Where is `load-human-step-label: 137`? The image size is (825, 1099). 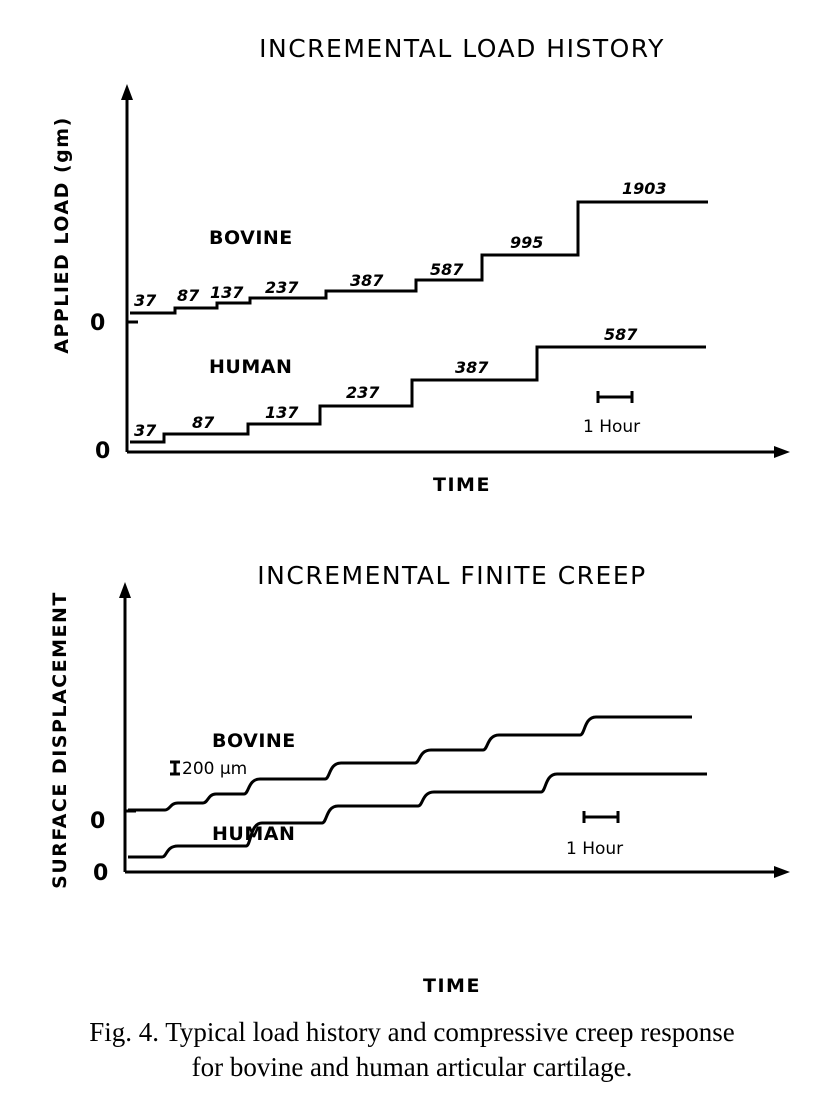 load-human-step-label: 137 is located at coordinates (282, 412).